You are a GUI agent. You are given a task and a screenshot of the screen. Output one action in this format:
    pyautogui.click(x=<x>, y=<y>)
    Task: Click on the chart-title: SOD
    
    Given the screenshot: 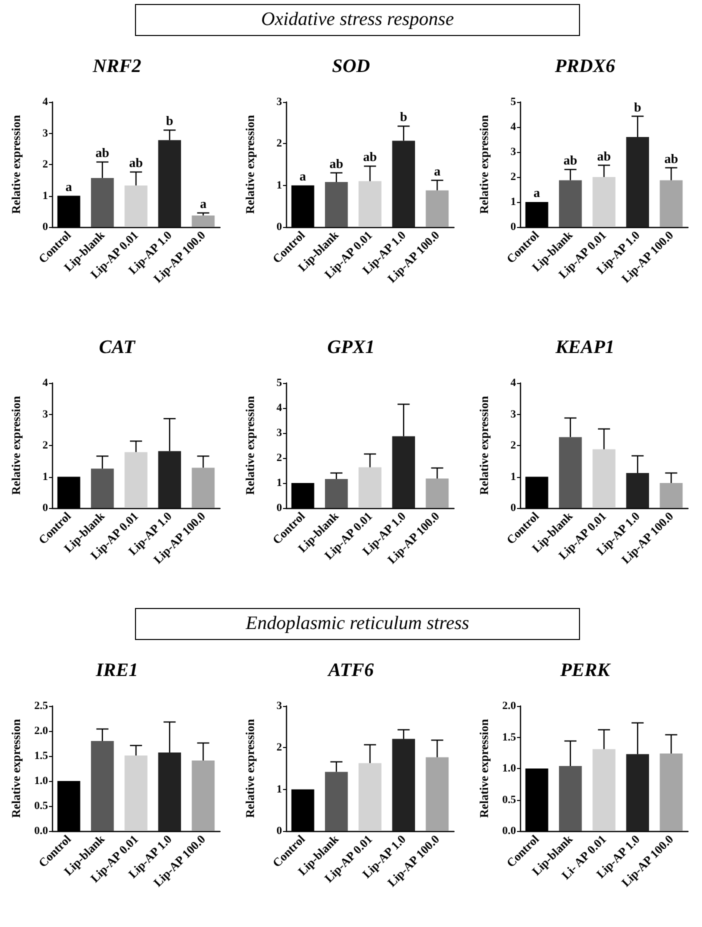 What is the action you would take?
    pyautogui.click(x=351, y=66)
    